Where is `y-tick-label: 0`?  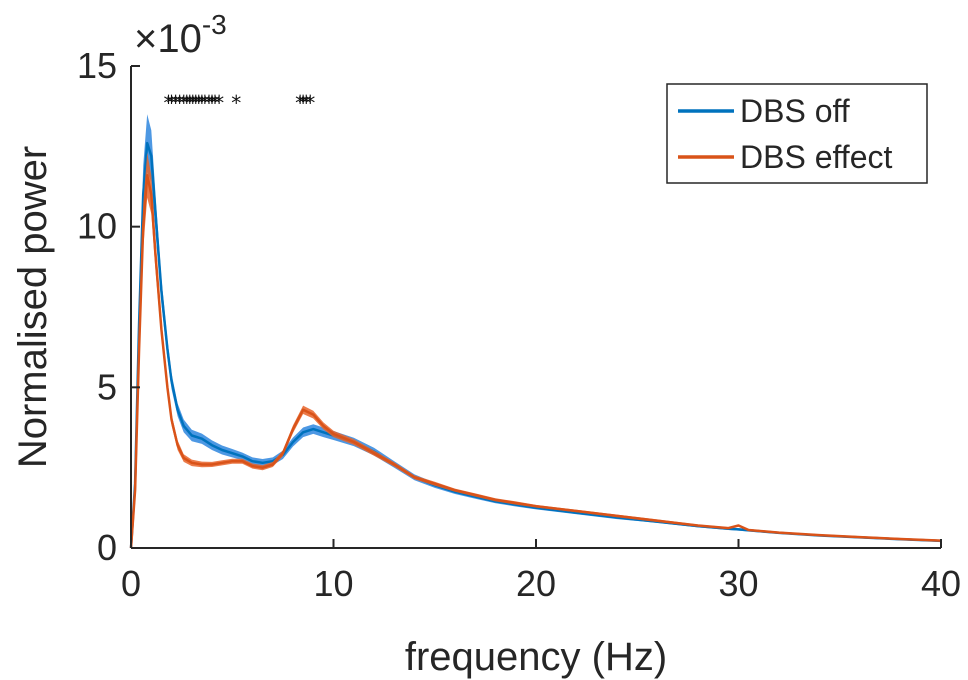 y-tick-label: 0 is located at coordinates (107, 547).